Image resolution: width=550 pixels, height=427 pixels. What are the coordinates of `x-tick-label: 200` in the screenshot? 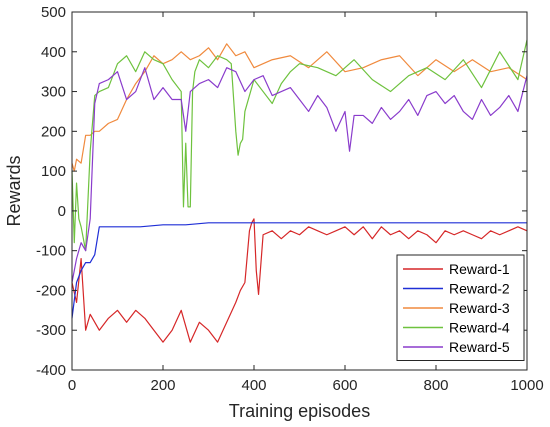 It's located at (162, 385).